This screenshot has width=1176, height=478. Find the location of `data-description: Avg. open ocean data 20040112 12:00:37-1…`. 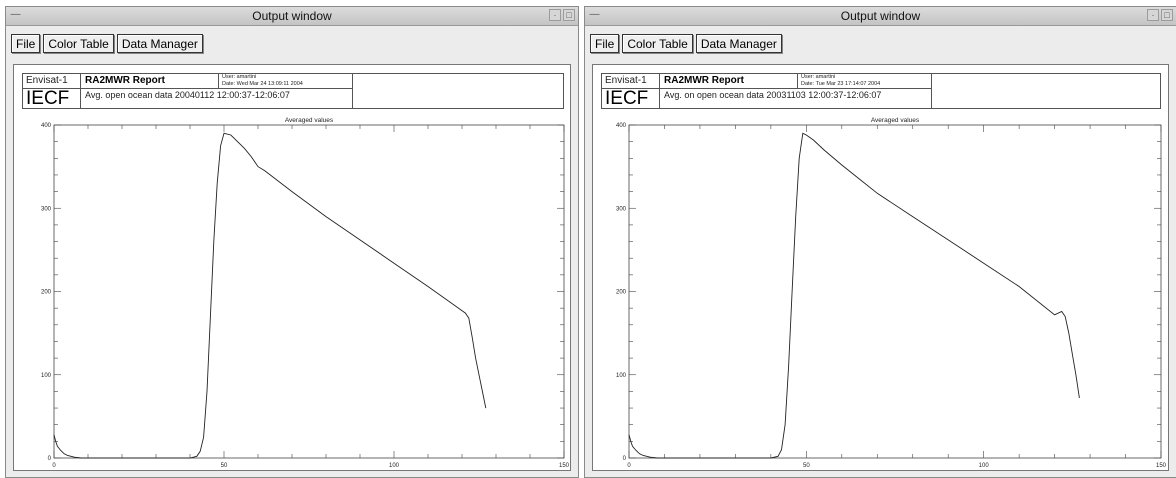

data-description: Avg. open ocean data 20040112 12:00:37-1… is located at coordinates (217, 98).